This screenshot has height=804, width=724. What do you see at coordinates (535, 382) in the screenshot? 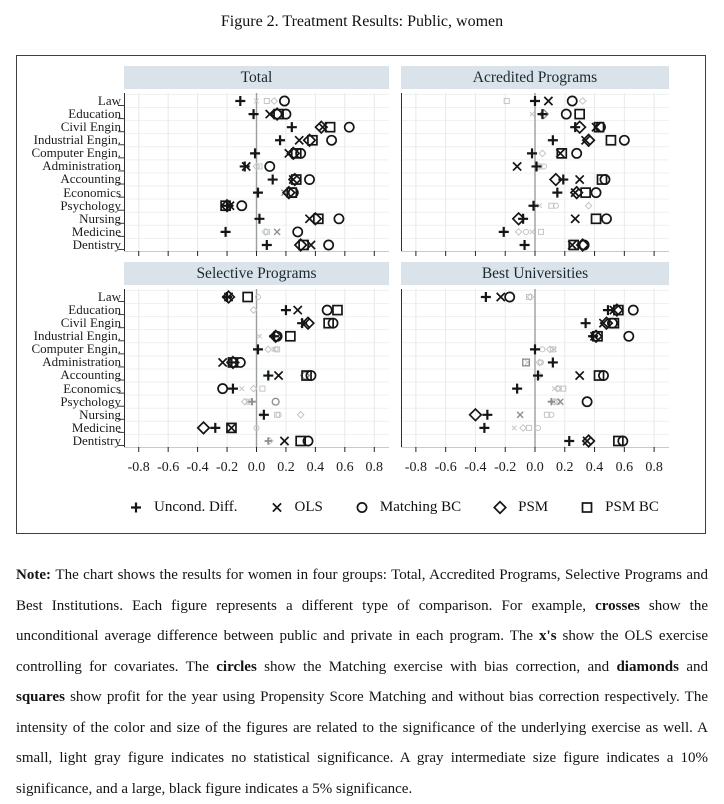
I see `plot-best: -0.8 -0.6 -0.4 -0.2 0.0 0.2 0.4 0.6 0.8` at bounding box center [535, 382].